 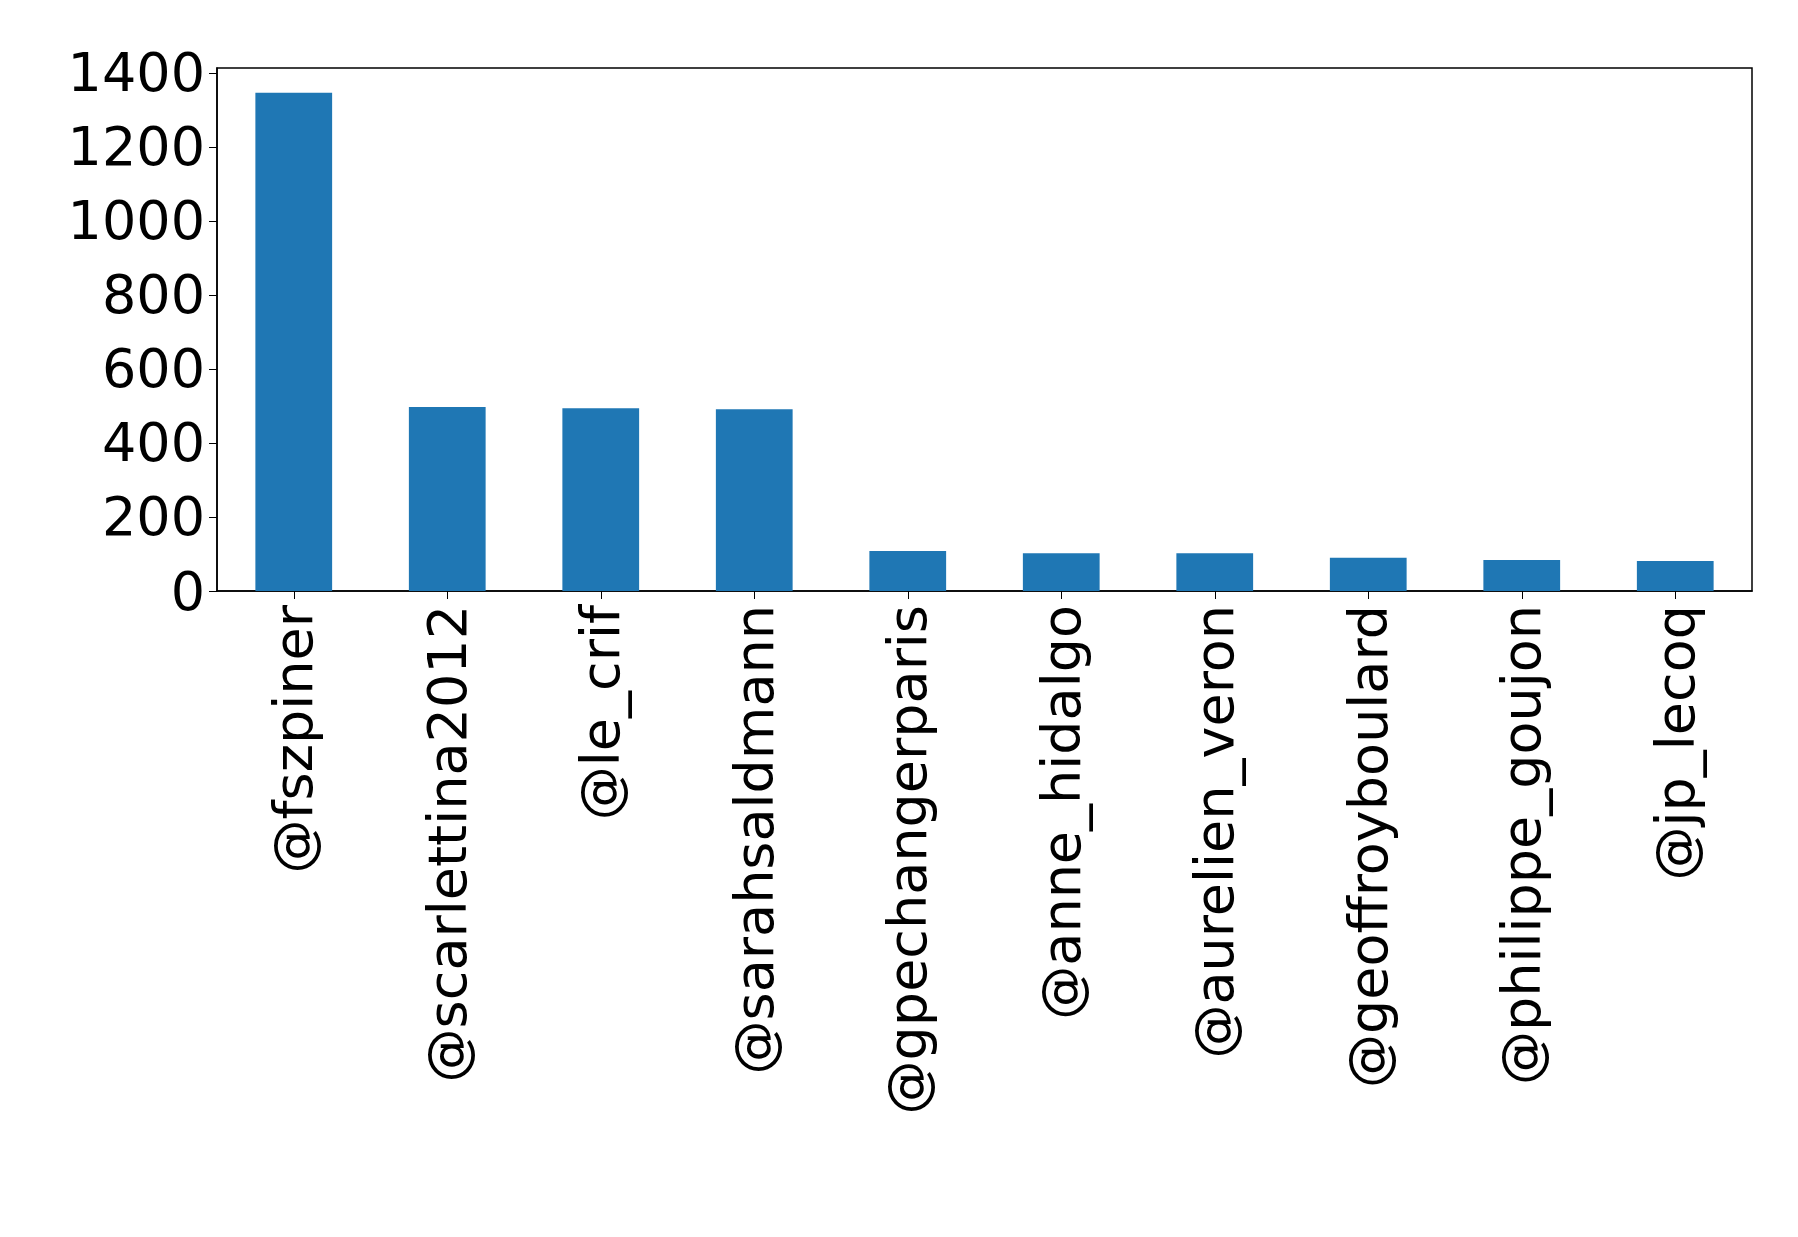 I want to click on x-tick-label: @sarahsaldmann, so click(x=754, y=840).